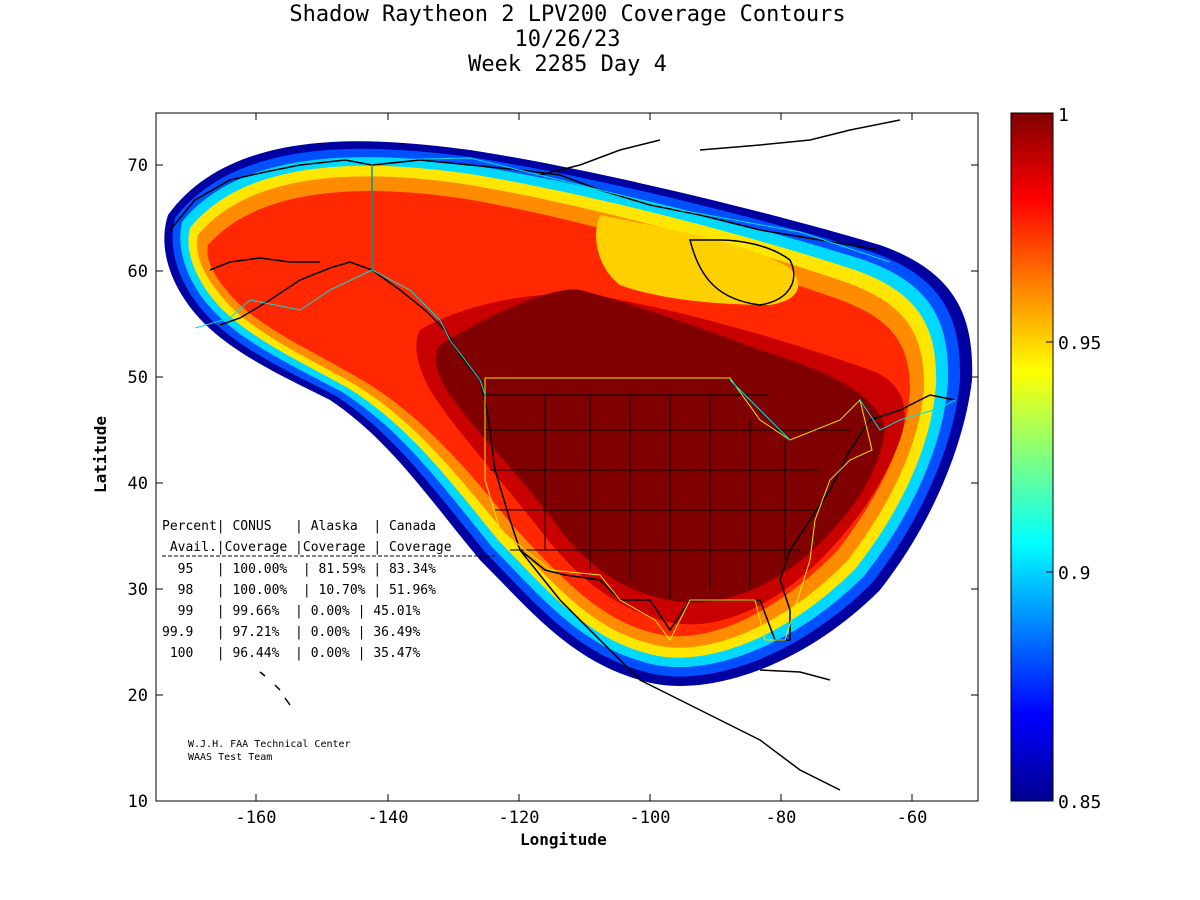 Image resolution: width=1200 pixels, height=900 pixels. What do you see at coordinates (667, 497) in the screenshot?
I see `state-lines` at bounding box center [667, 497].